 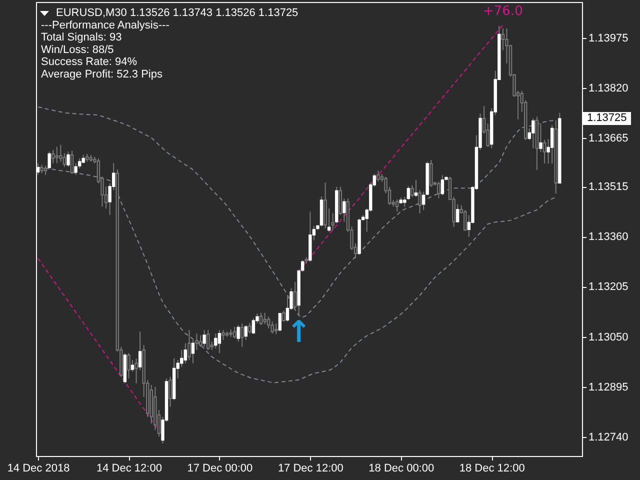 What do you see at coordinates (608, 287) in the screenshot?
I see `y-tick-label: 1.13205` at bounding box center [608, 287].